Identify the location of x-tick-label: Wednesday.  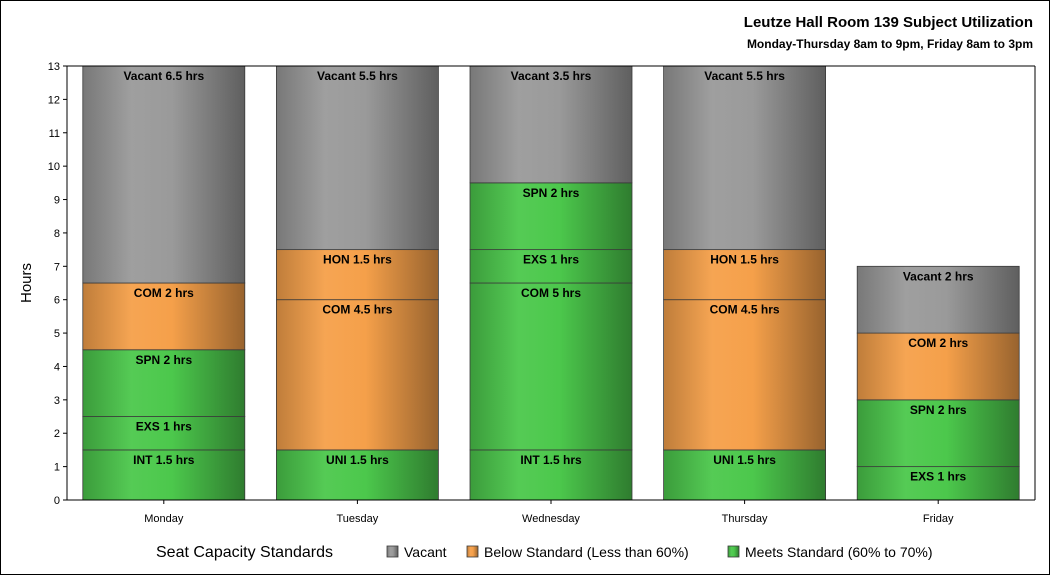
(551, 519).